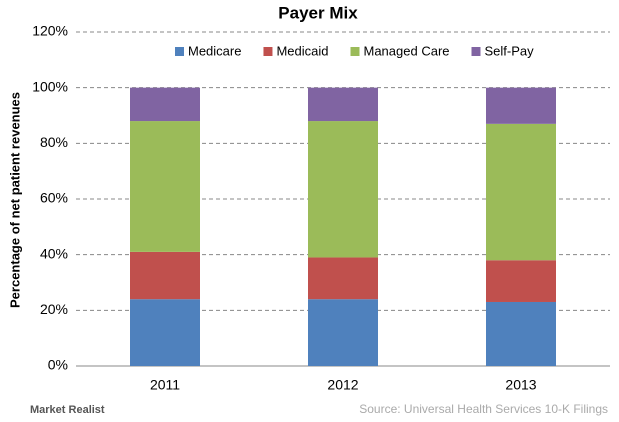 This screenshot has width=619, height=422. What do you see at coordinates (318, 12) in the screenshot?
I see `chart-title: Payer Mix` at bounding box center [318, 12].